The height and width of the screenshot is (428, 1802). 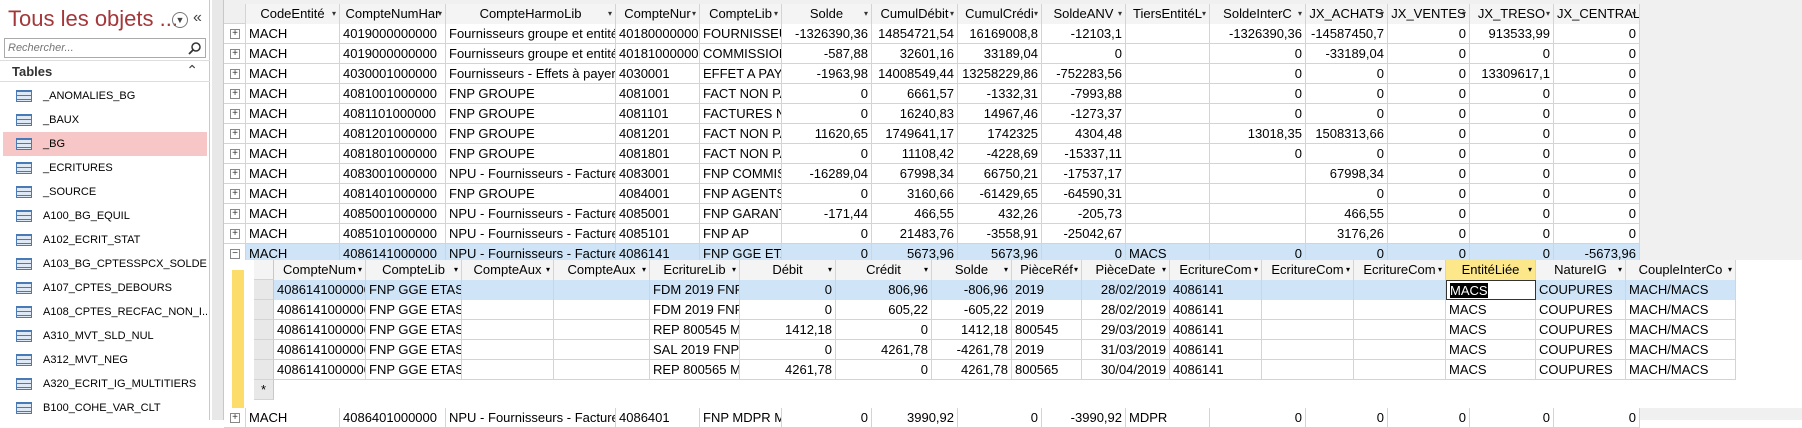 I want to click on grid-cell: -3558,91, so click(x=1000, y=234).